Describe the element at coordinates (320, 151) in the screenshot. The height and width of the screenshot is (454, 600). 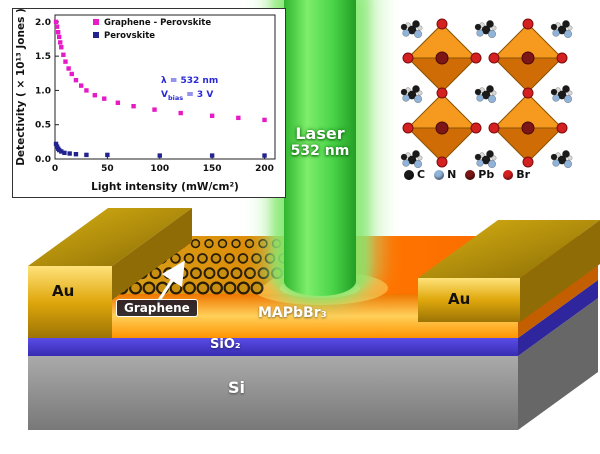
I see `laser-label-line2: 532 nm` at that location.